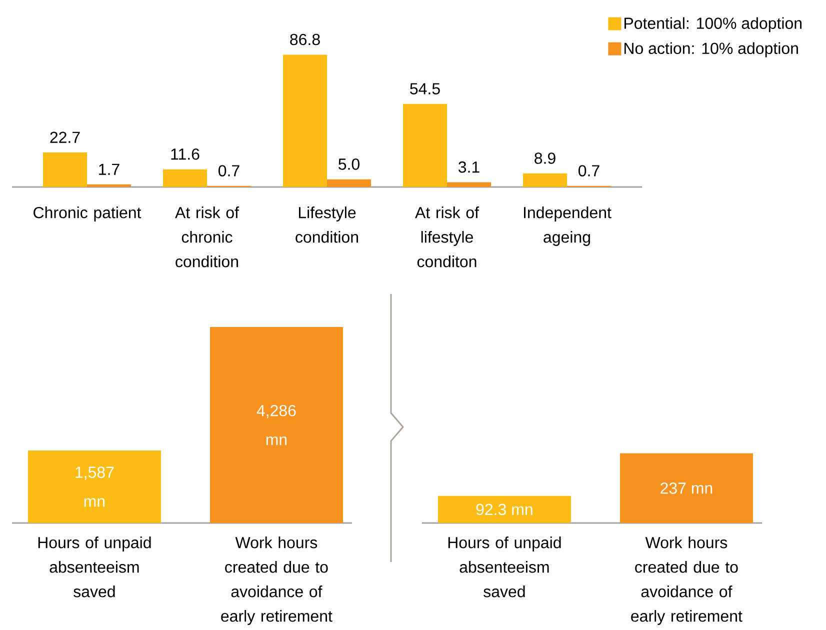 This screenshot has height=630, width=826. Describe the element at coordinates (65, 137) in the screenshot. I see `data-label: 22.7` at that location.